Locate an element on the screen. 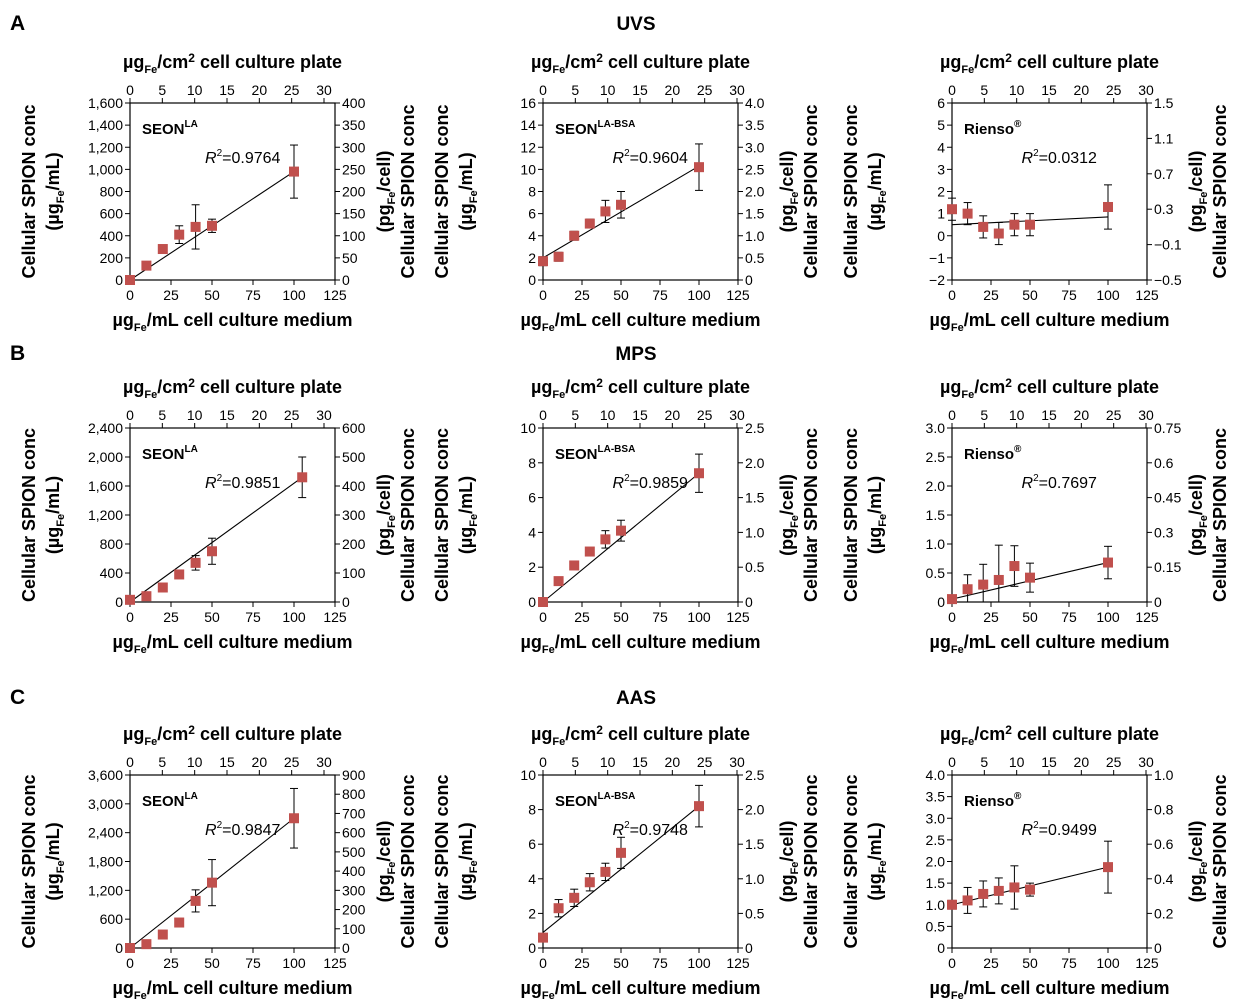 This screenshot has height=1002, width=1248. right-tick-label: 400 is located at coordinates (354, 486).